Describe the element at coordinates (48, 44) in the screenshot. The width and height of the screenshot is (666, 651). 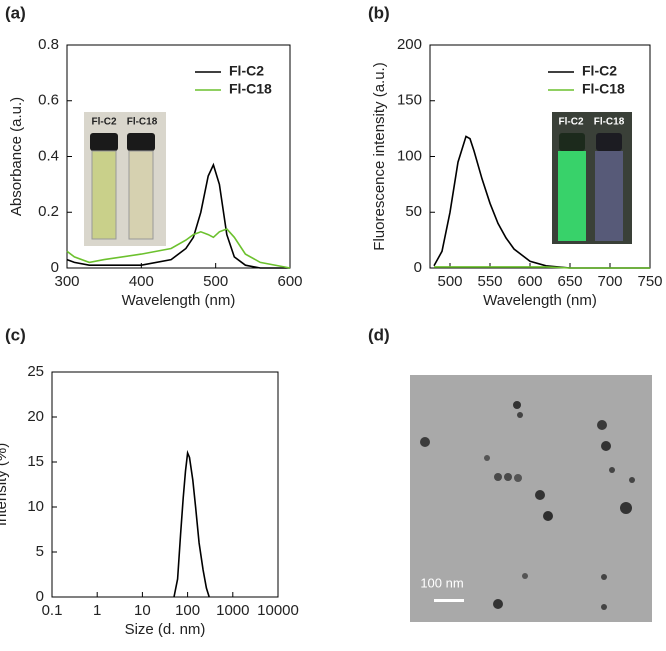
I see `y-tick-label: 0.8` at that location.